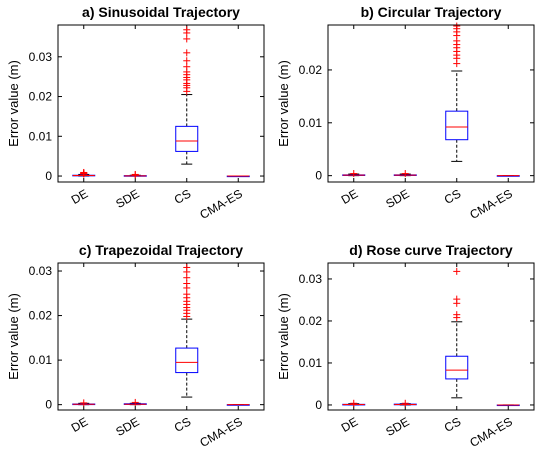 The width and height of the screenshot is (550, 461). What do you see at coordinates (161, 12) in the screenshot?
I see `subplot-title: a) Sinusoidal Trajectory` at bounding box center [161, 12].